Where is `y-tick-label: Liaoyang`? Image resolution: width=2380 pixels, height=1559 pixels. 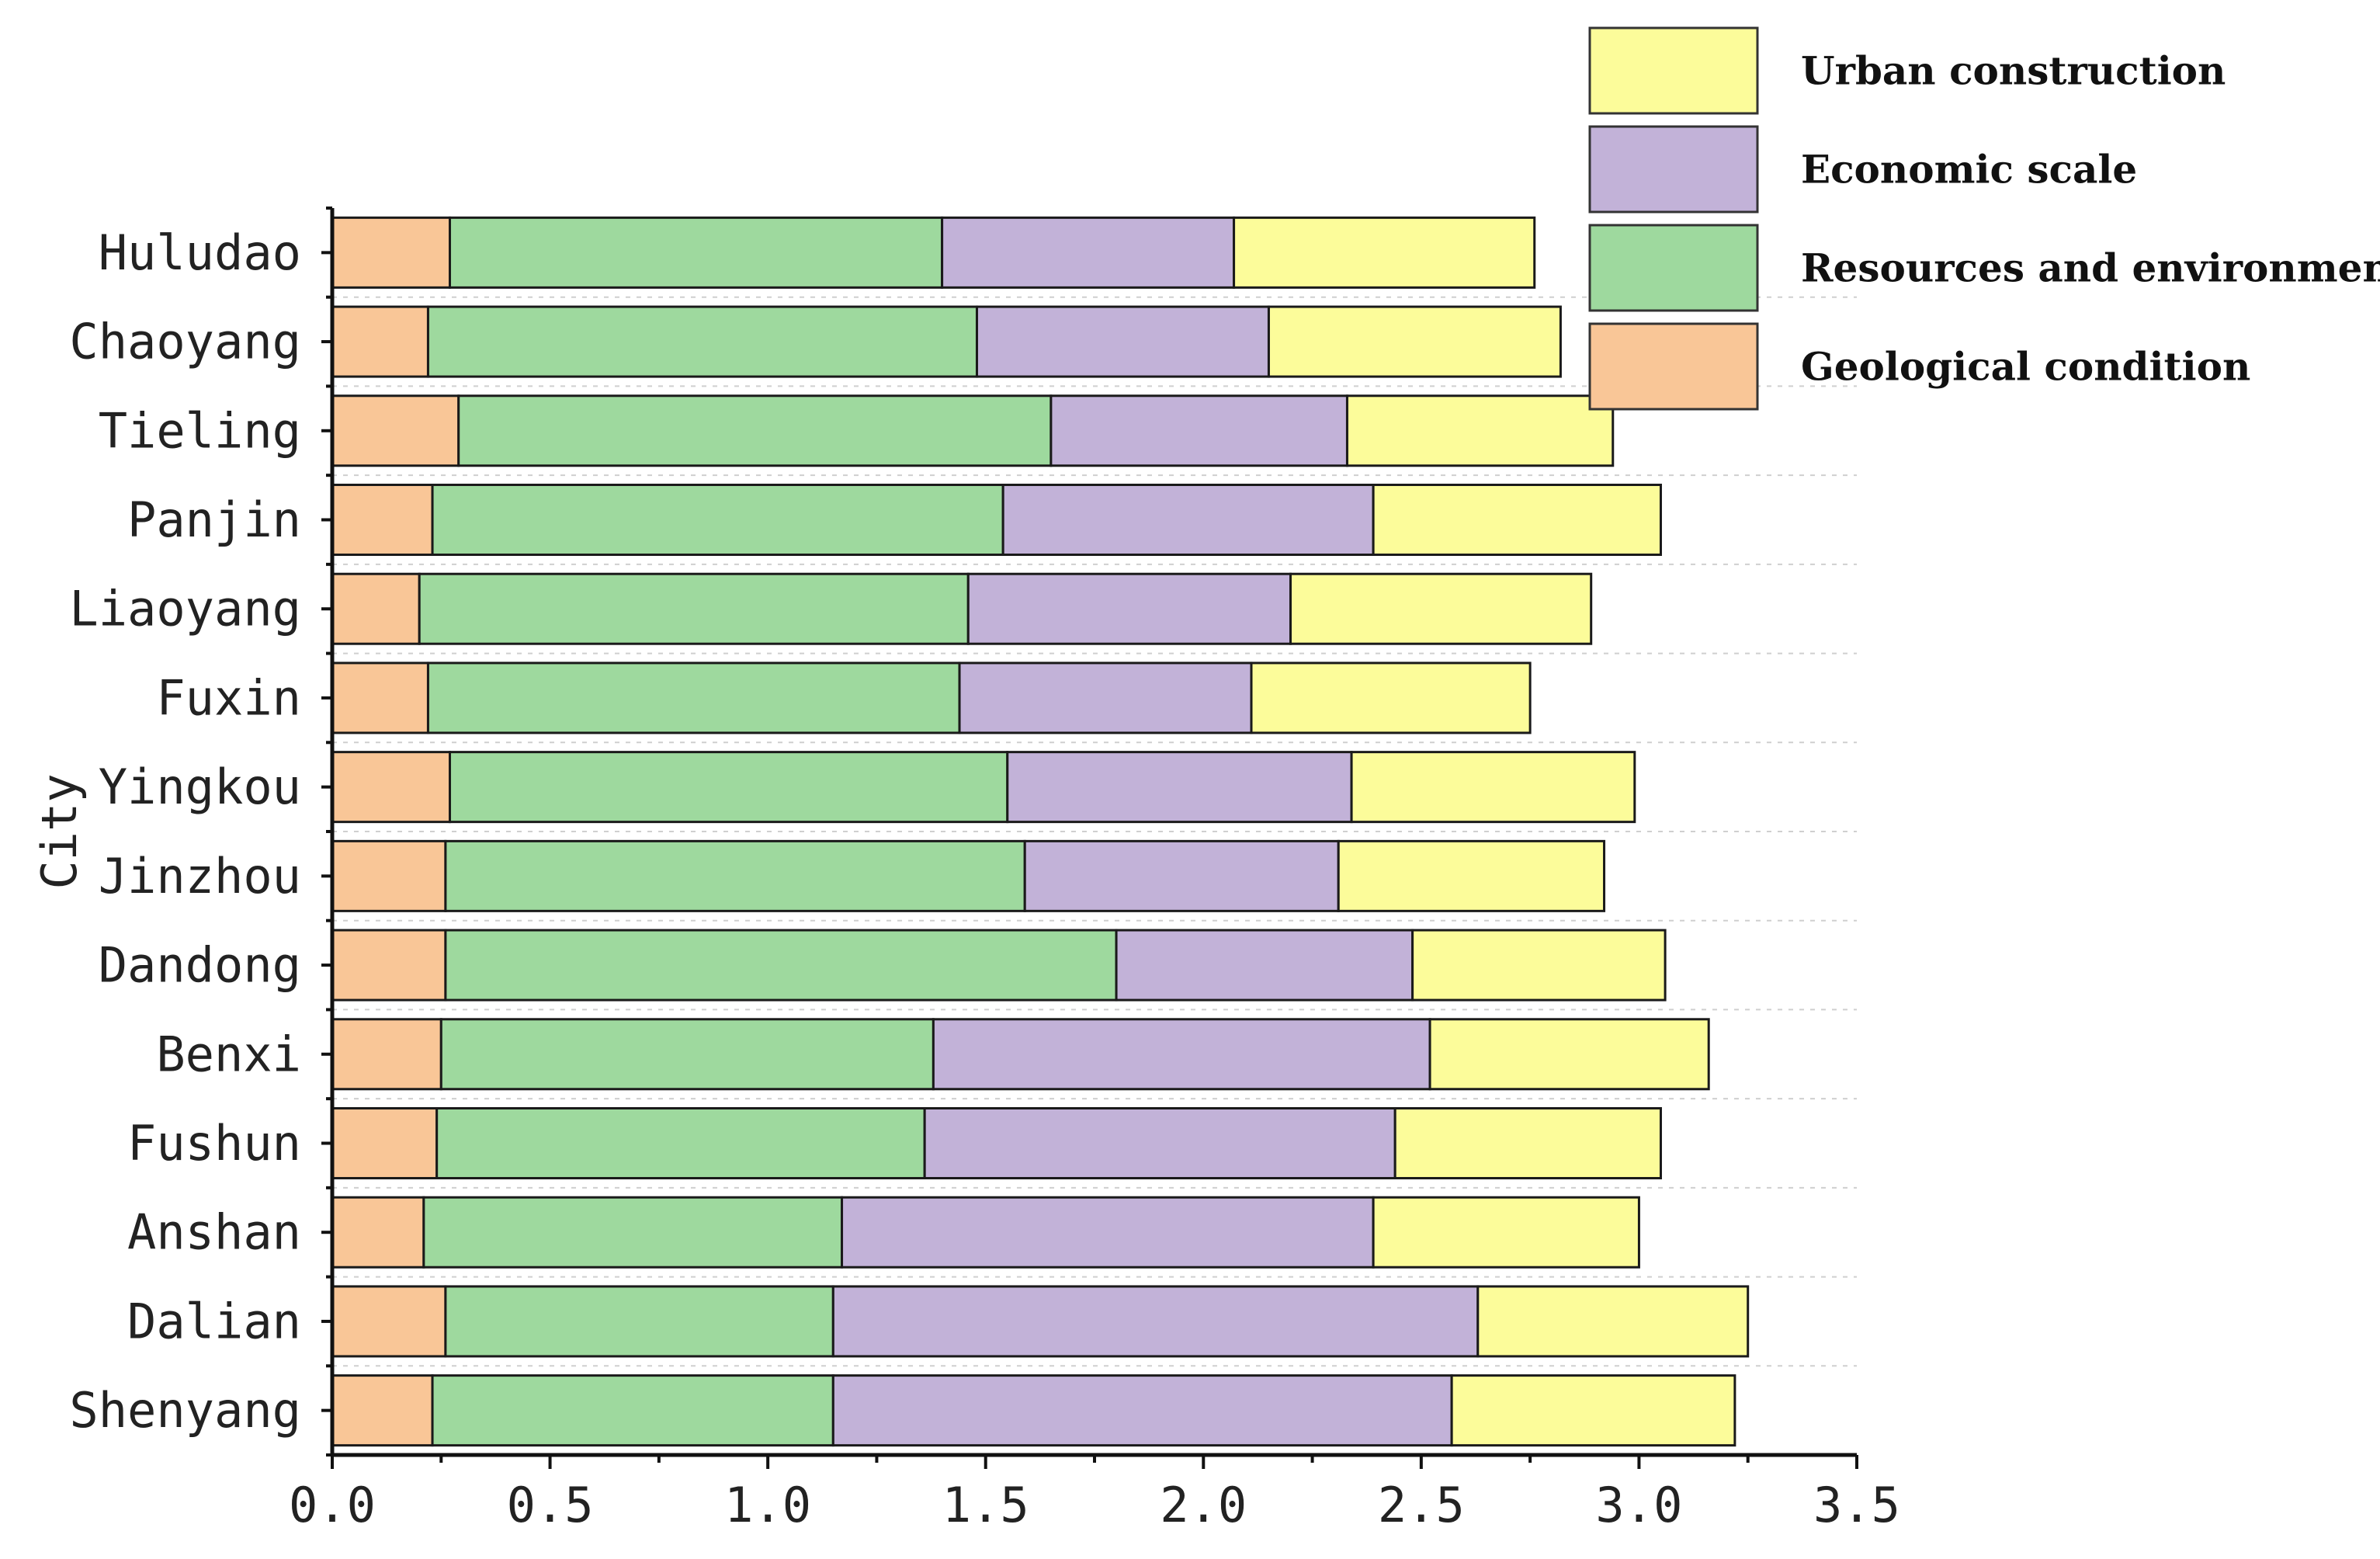
y-tick-label: Liaoyang is located at coordinates (185, 609).